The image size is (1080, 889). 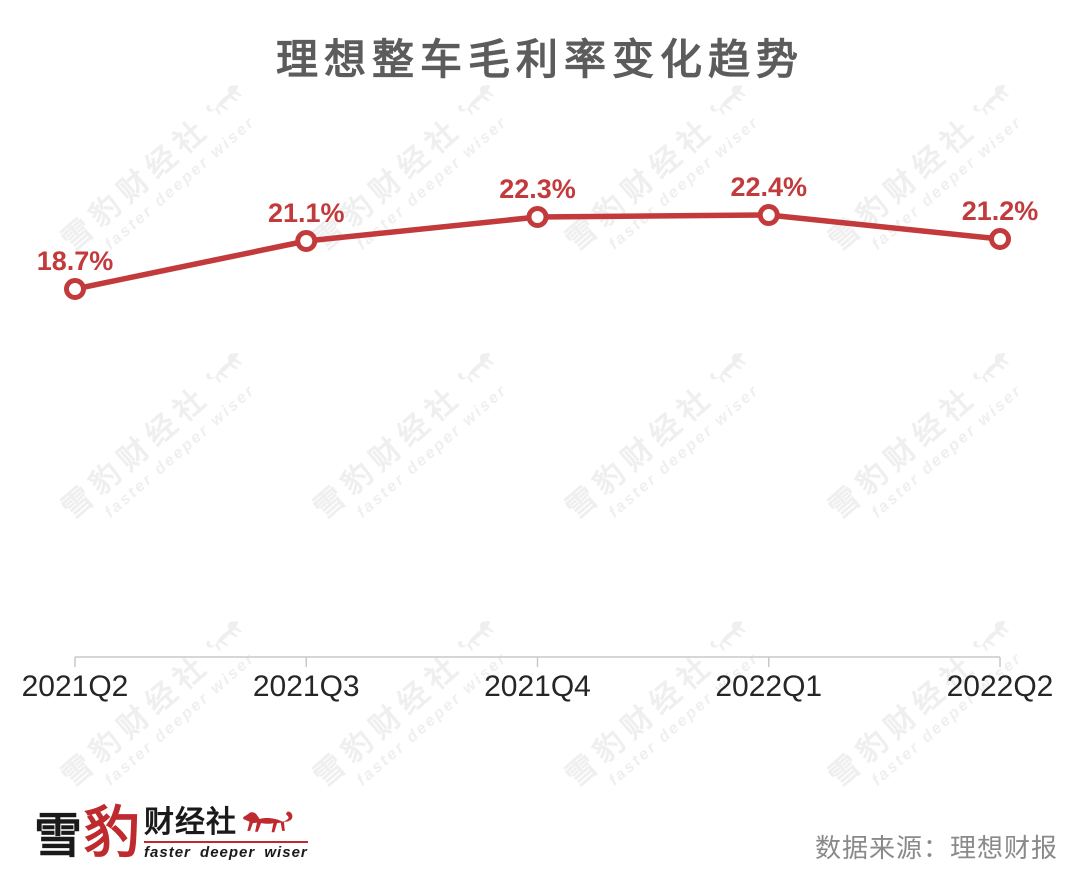 What do you see at coordinates (75, 686) in the screenshot?
I see `x-axis-label: 2021Q2` at bounding box center [75, 686].